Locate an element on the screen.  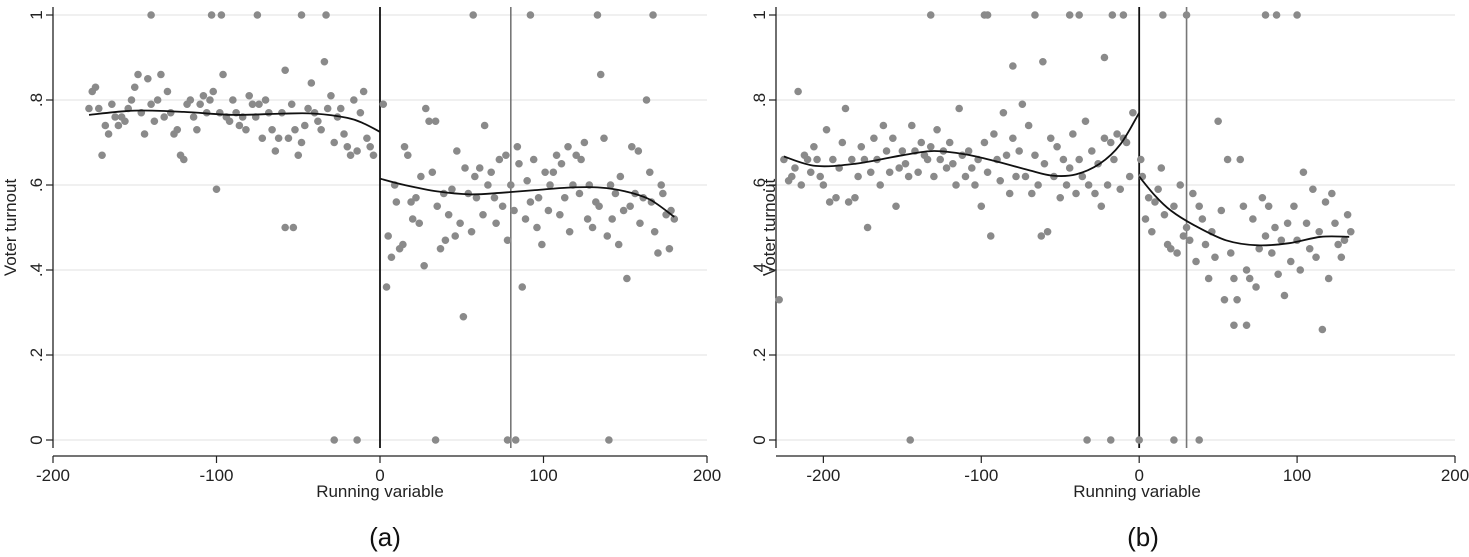
x-tick-label: 200 is located at coordinates (1455, 475).